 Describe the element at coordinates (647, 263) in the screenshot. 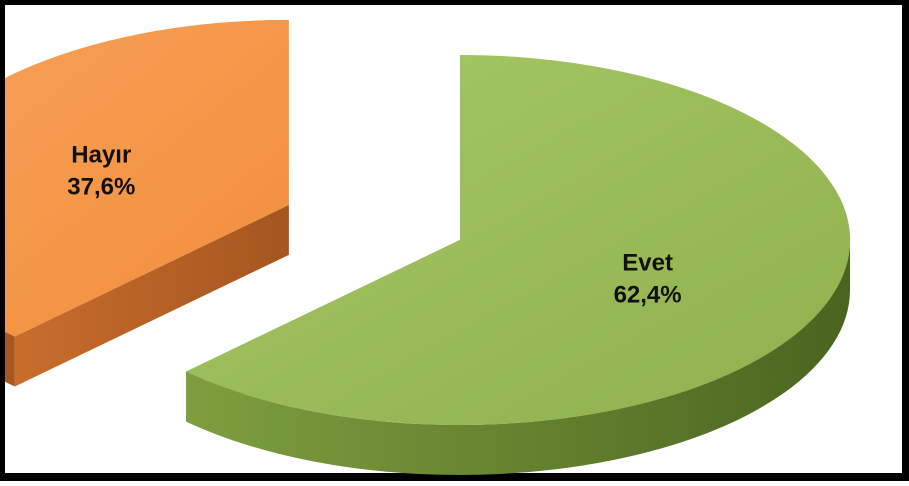

I see `slice-label-evet: Evet` at that location.